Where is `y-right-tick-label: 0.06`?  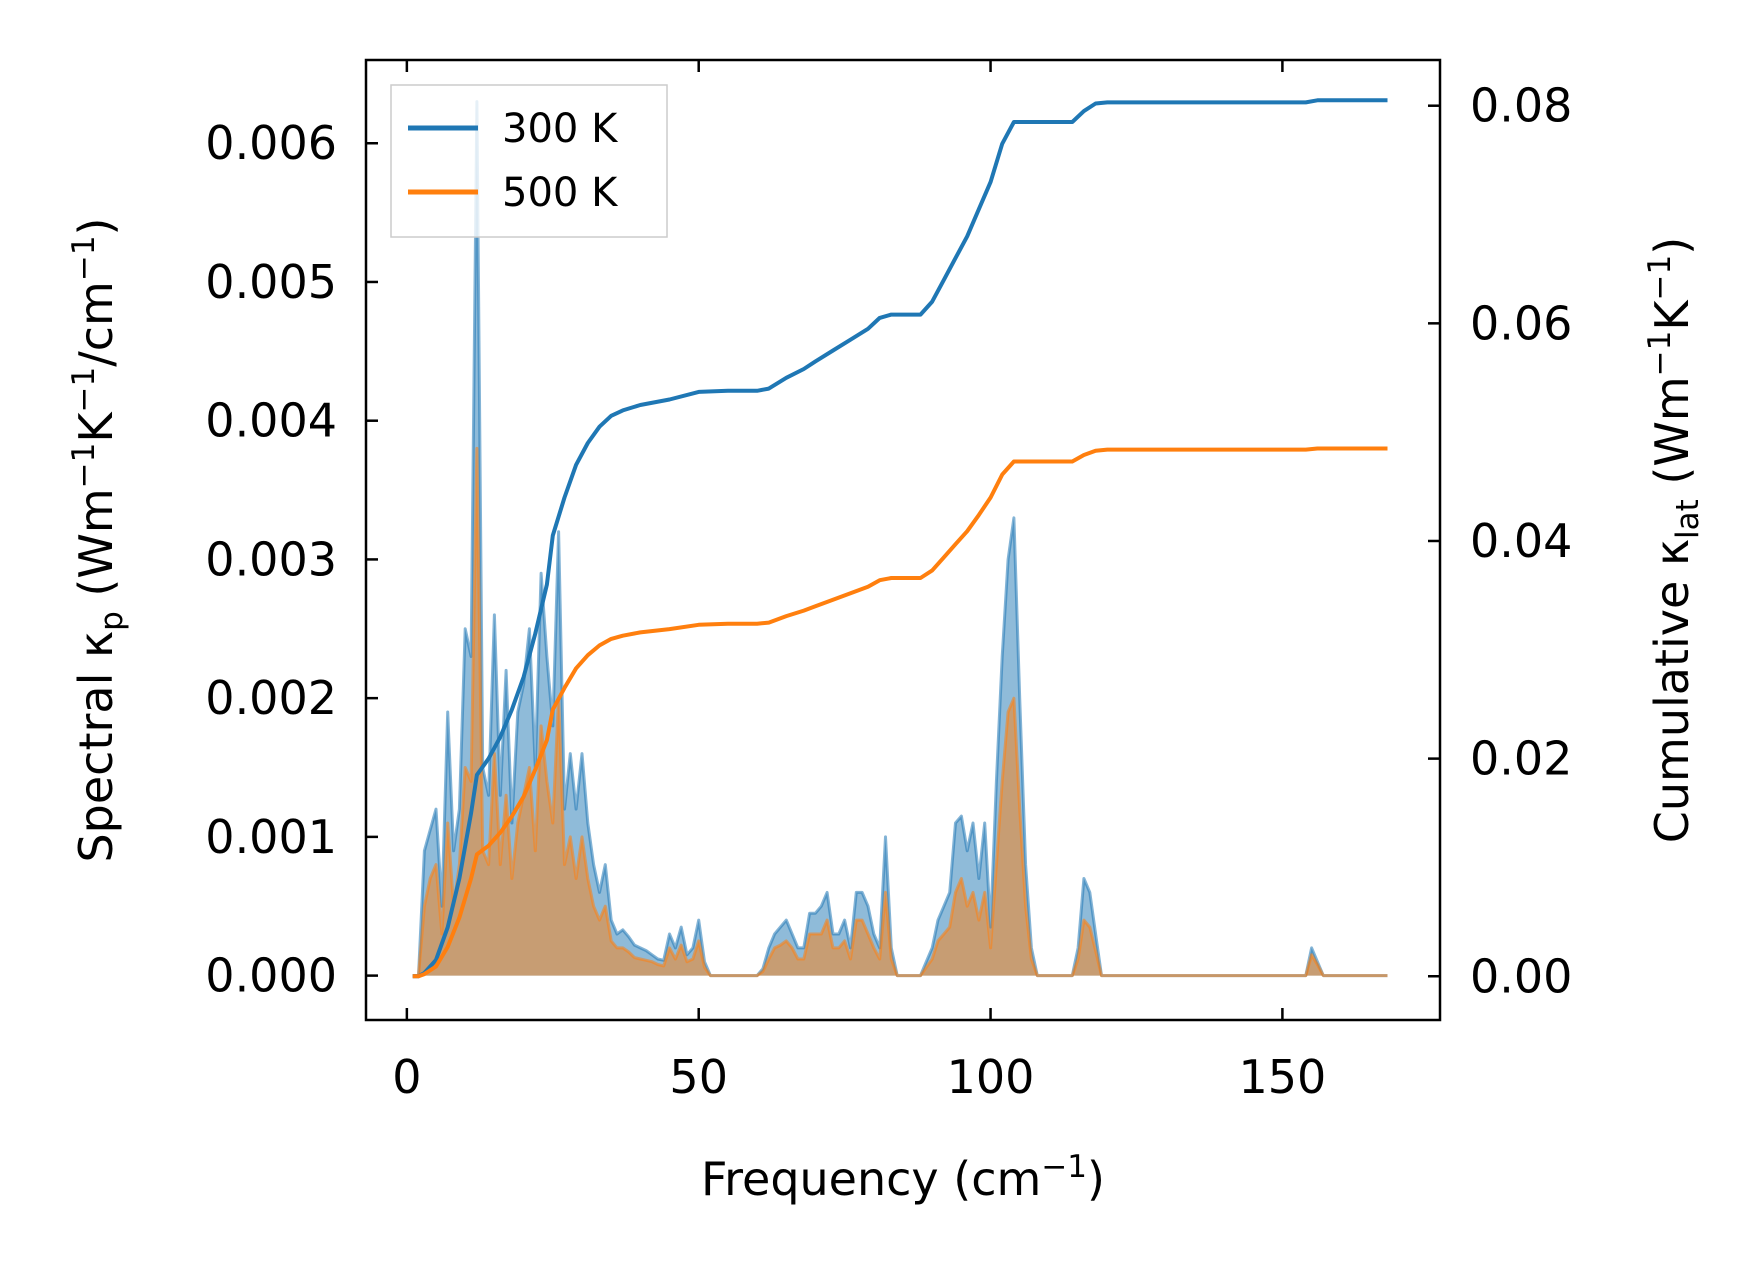
y-right-tick-label: 0.06 is located at coordinates (1521, 323).